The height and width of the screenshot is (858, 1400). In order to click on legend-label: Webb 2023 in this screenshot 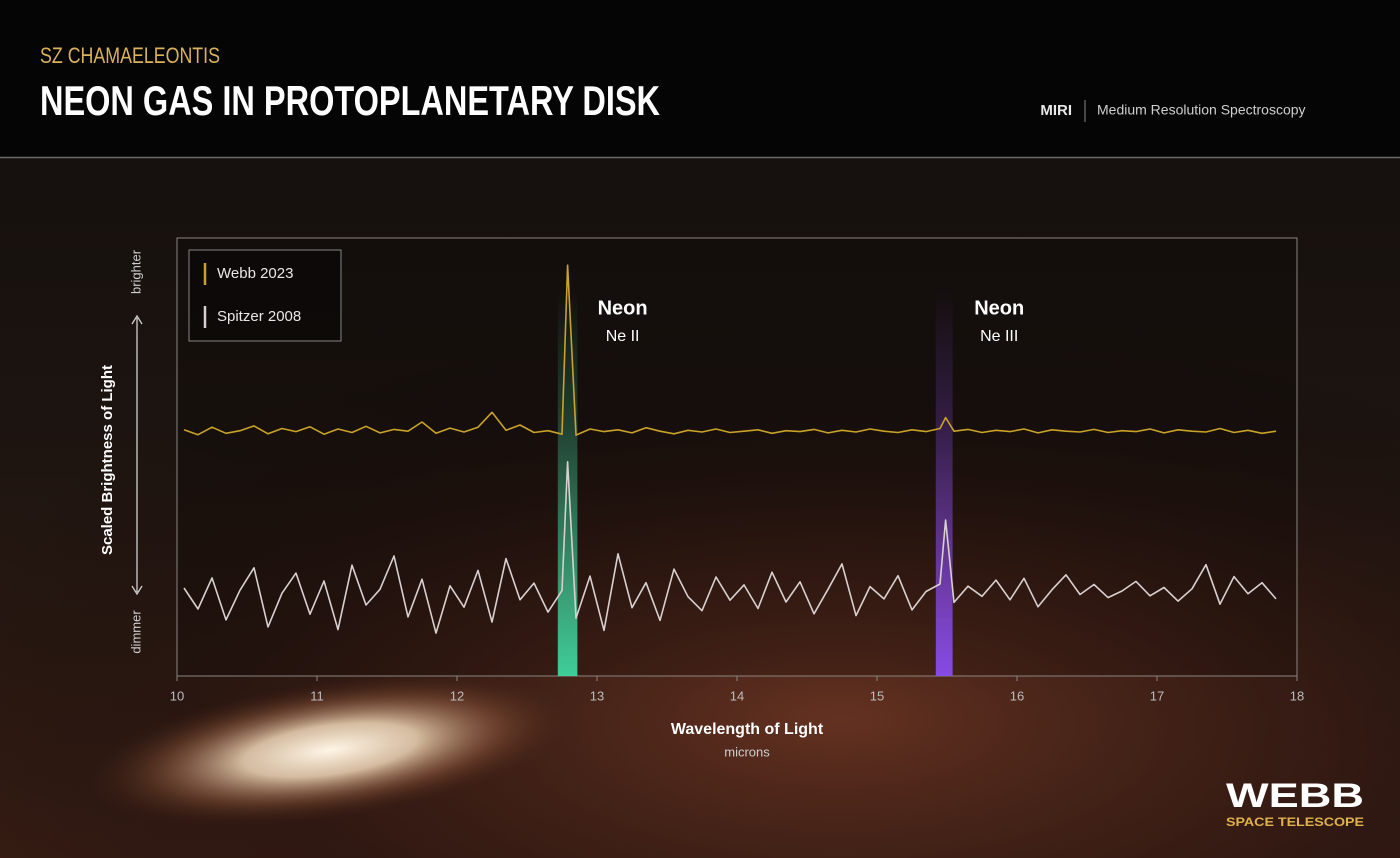, I will do `click(255, 273)`.